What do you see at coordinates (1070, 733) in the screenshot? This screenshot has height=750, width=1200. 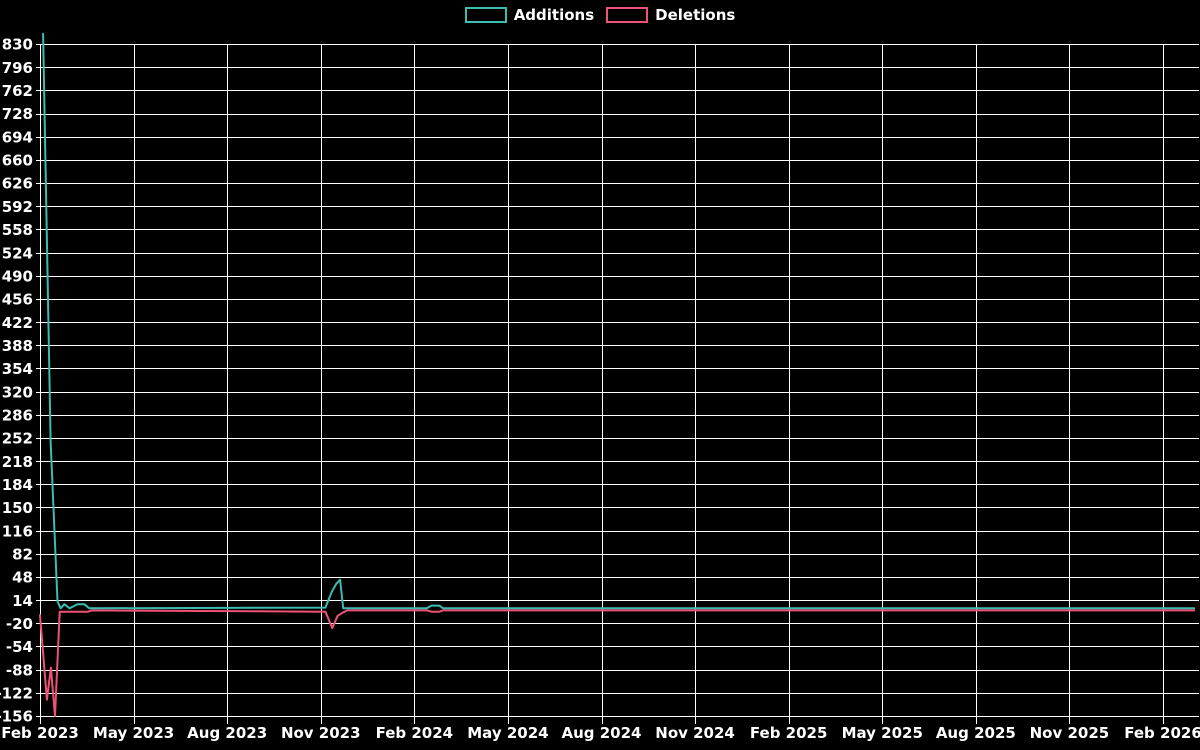 I see `x-tick-label: Nov 2025` at bounding box center [1070, 733].